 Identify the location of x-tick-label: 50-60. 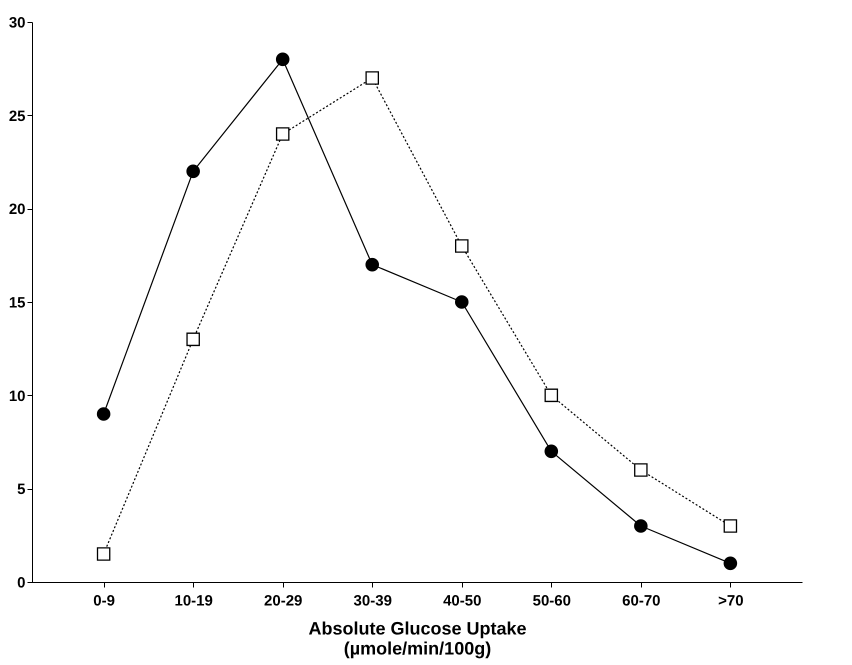
(551, 601).